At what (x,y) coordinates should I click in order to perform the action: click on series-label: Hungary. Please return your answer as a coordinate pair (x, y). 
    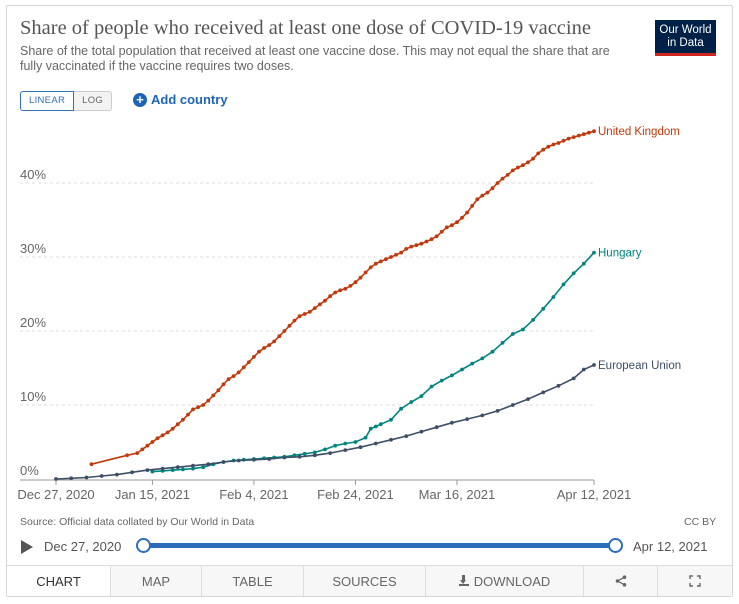
    Looking at the image, I should click on (620, 254).